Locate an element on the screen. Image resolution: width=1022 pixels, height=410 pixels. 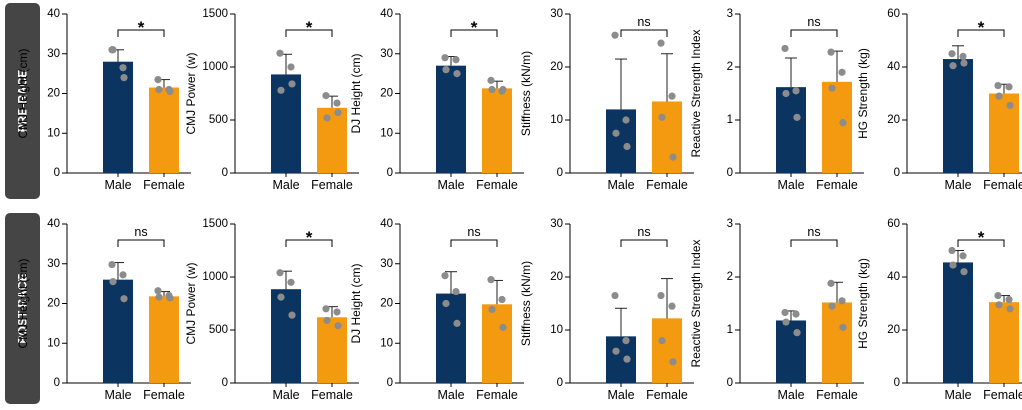
y-tick-label: 500 is located at coordinates (218, 120).